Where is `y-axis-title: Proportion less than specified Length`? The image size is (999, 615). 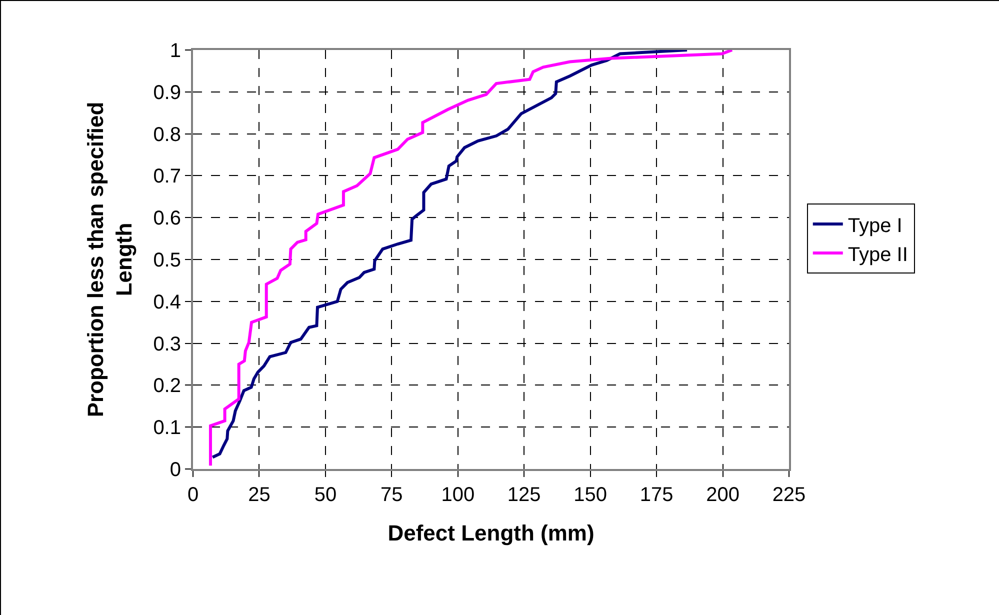 y-axis-title: Proportion less than specified Length is located at coordinates (109, 260).